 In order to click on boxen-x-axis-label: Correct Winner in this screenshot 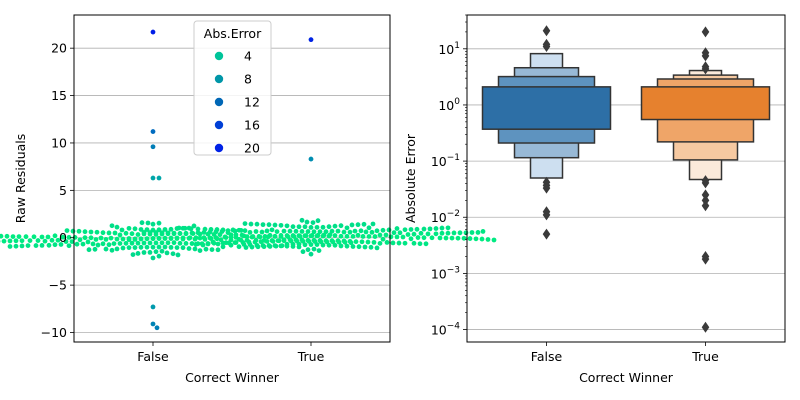, I will do `click(626, 377)`.